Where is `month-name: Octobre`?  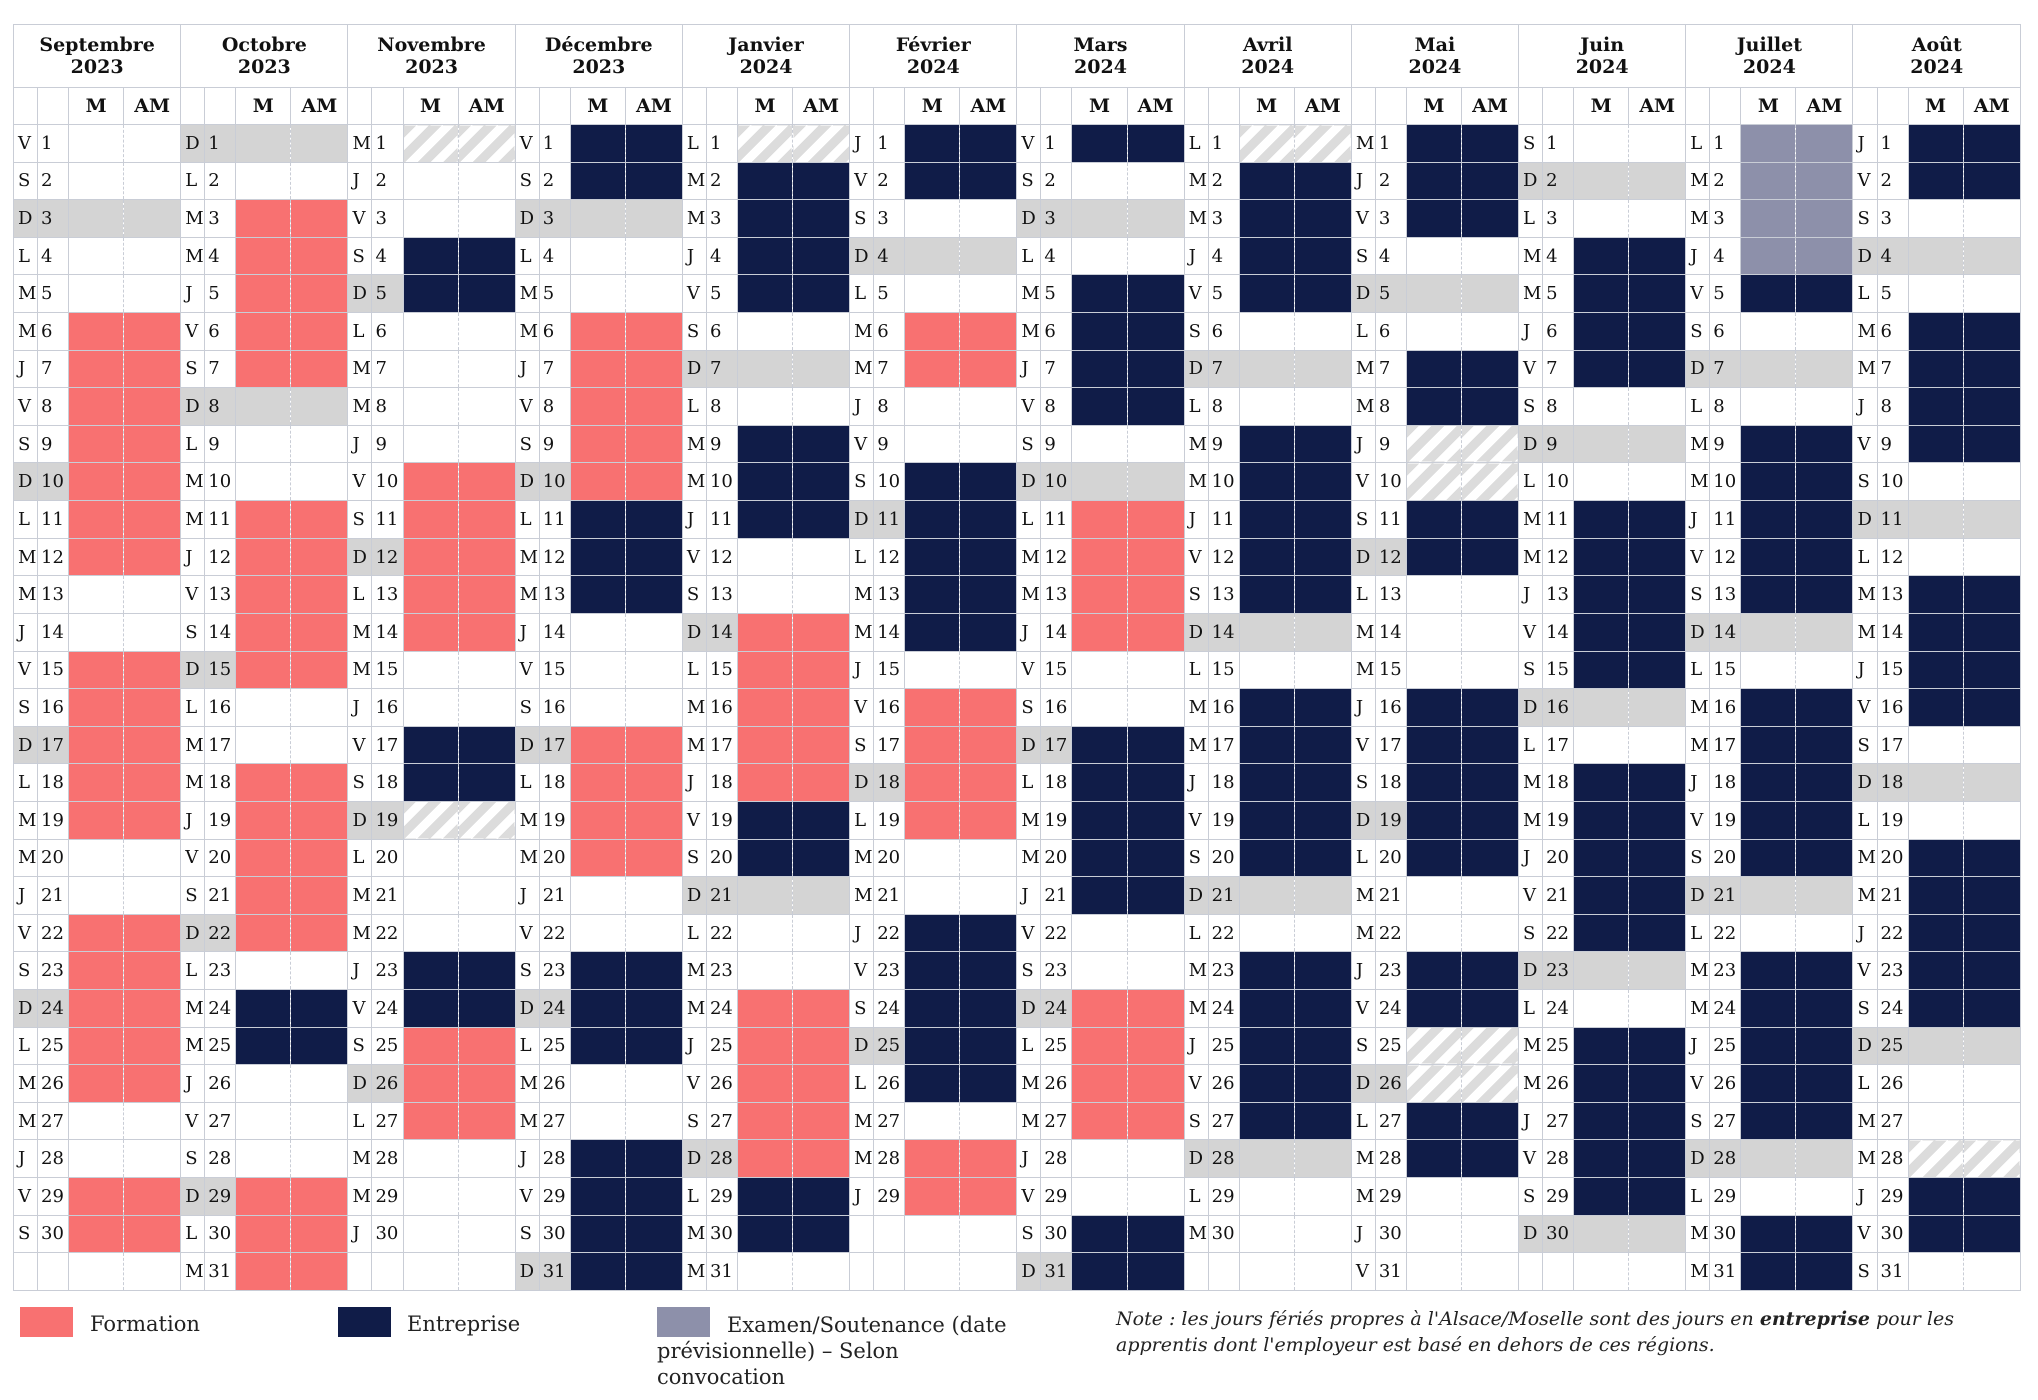
month-name: Octobre is located at coordinates (264, 45).